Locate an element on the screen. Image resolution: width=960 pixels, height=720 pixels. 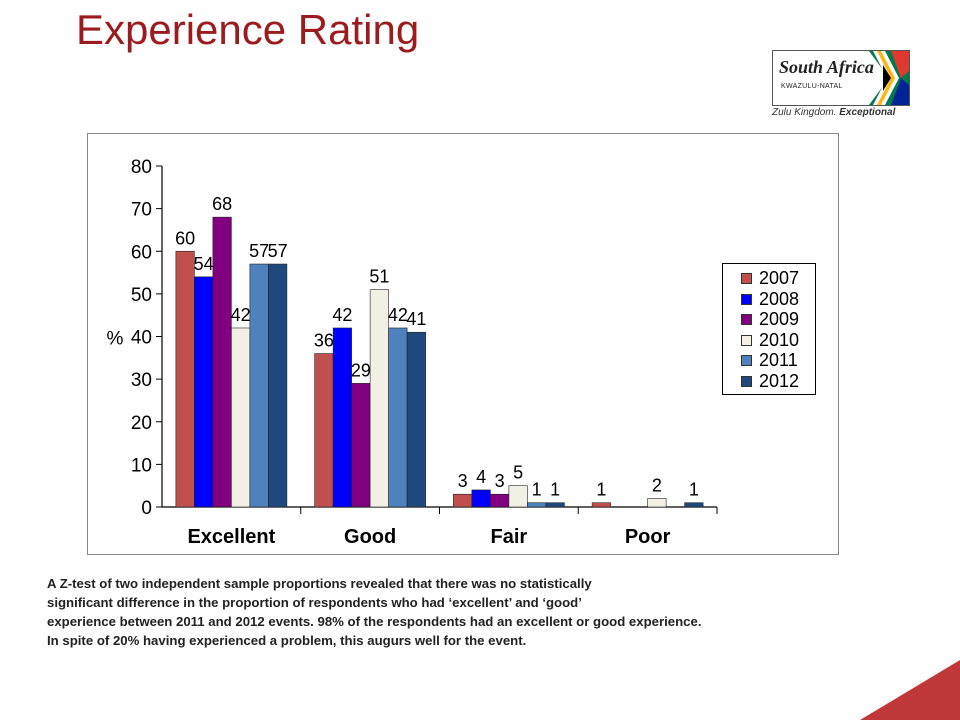
logo-tagline: Zulu Kingdom. Exceptional is located at coordinates (833, 112).